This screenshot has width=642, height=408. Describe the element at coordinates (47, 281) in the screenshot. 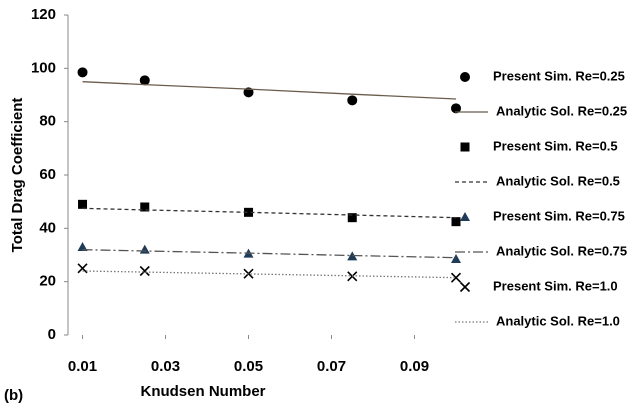

I see `y-tick-label: 20` at that location.